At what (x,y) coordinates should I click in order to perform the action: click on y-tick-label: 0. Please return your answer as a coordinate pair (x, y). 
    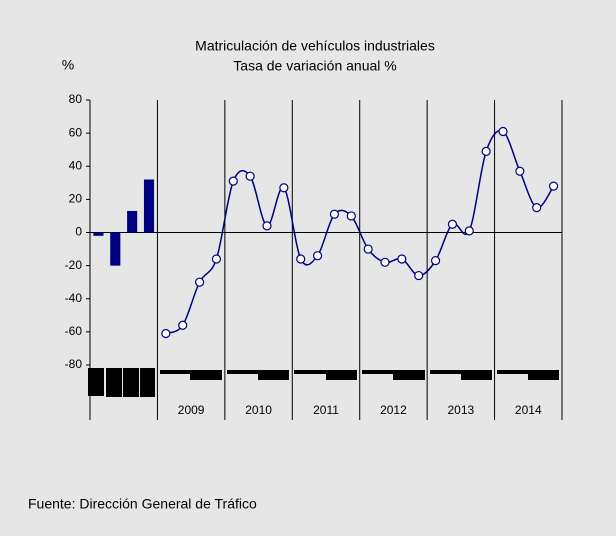
    Looking at the image, I should click on (78, 232).